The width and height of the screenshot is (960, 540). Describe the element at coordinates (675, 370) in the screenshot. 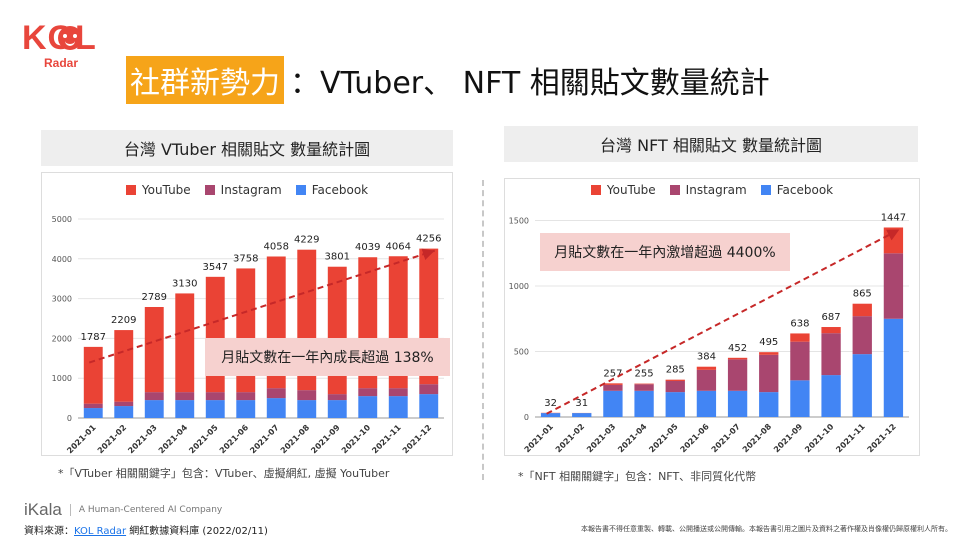

I see `data-label: 285` at that location.